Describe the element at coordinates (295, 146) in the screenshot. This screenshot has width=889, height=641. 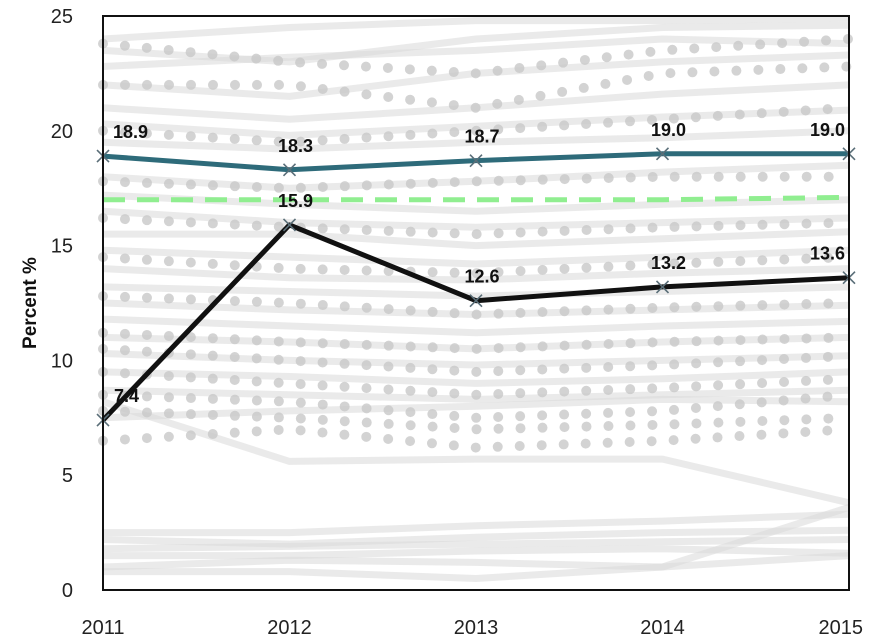
I see `data-label-0-1: 18.3` at that location.